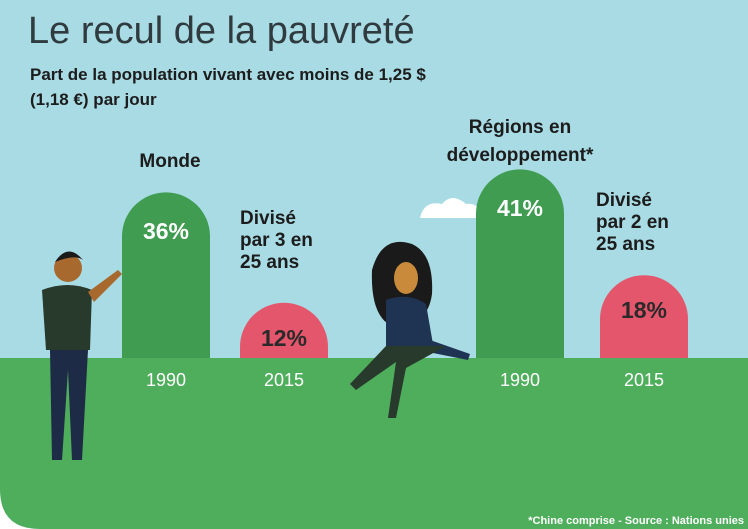  Describe the element at coordinates (520, 141) in the screenshot. I see `group-title: Régions en développement*` at that location.